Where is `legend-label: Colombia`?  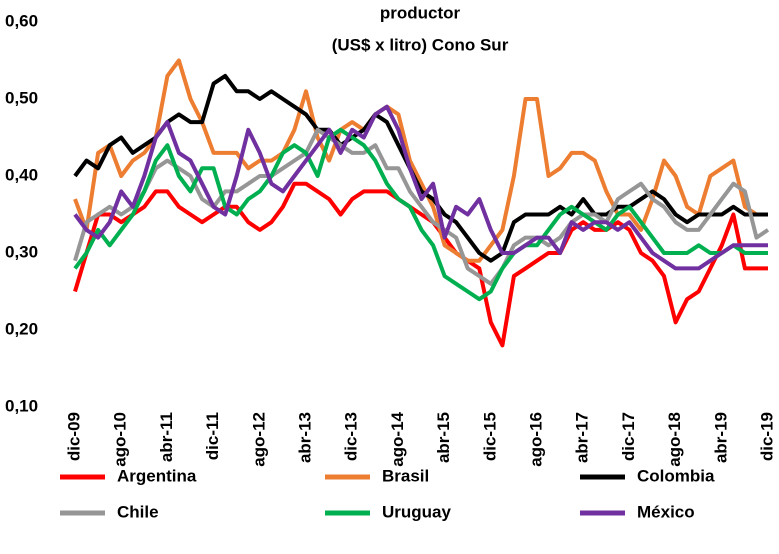 legend-label: Colombia is located at coordinates (676, 475).